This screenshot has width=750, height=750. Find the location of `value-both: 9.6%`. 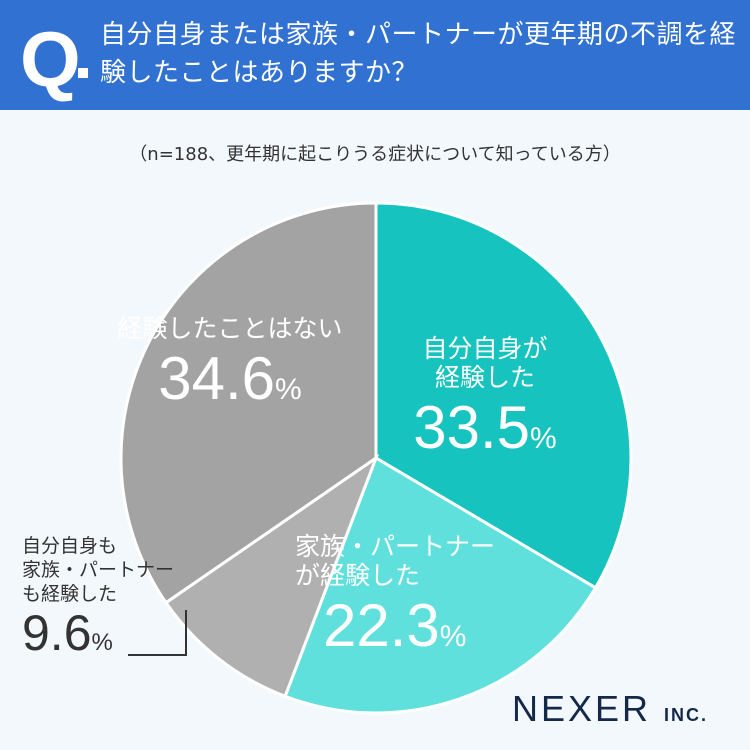

value-both: 9.6% is located at coordinates (112, 633).